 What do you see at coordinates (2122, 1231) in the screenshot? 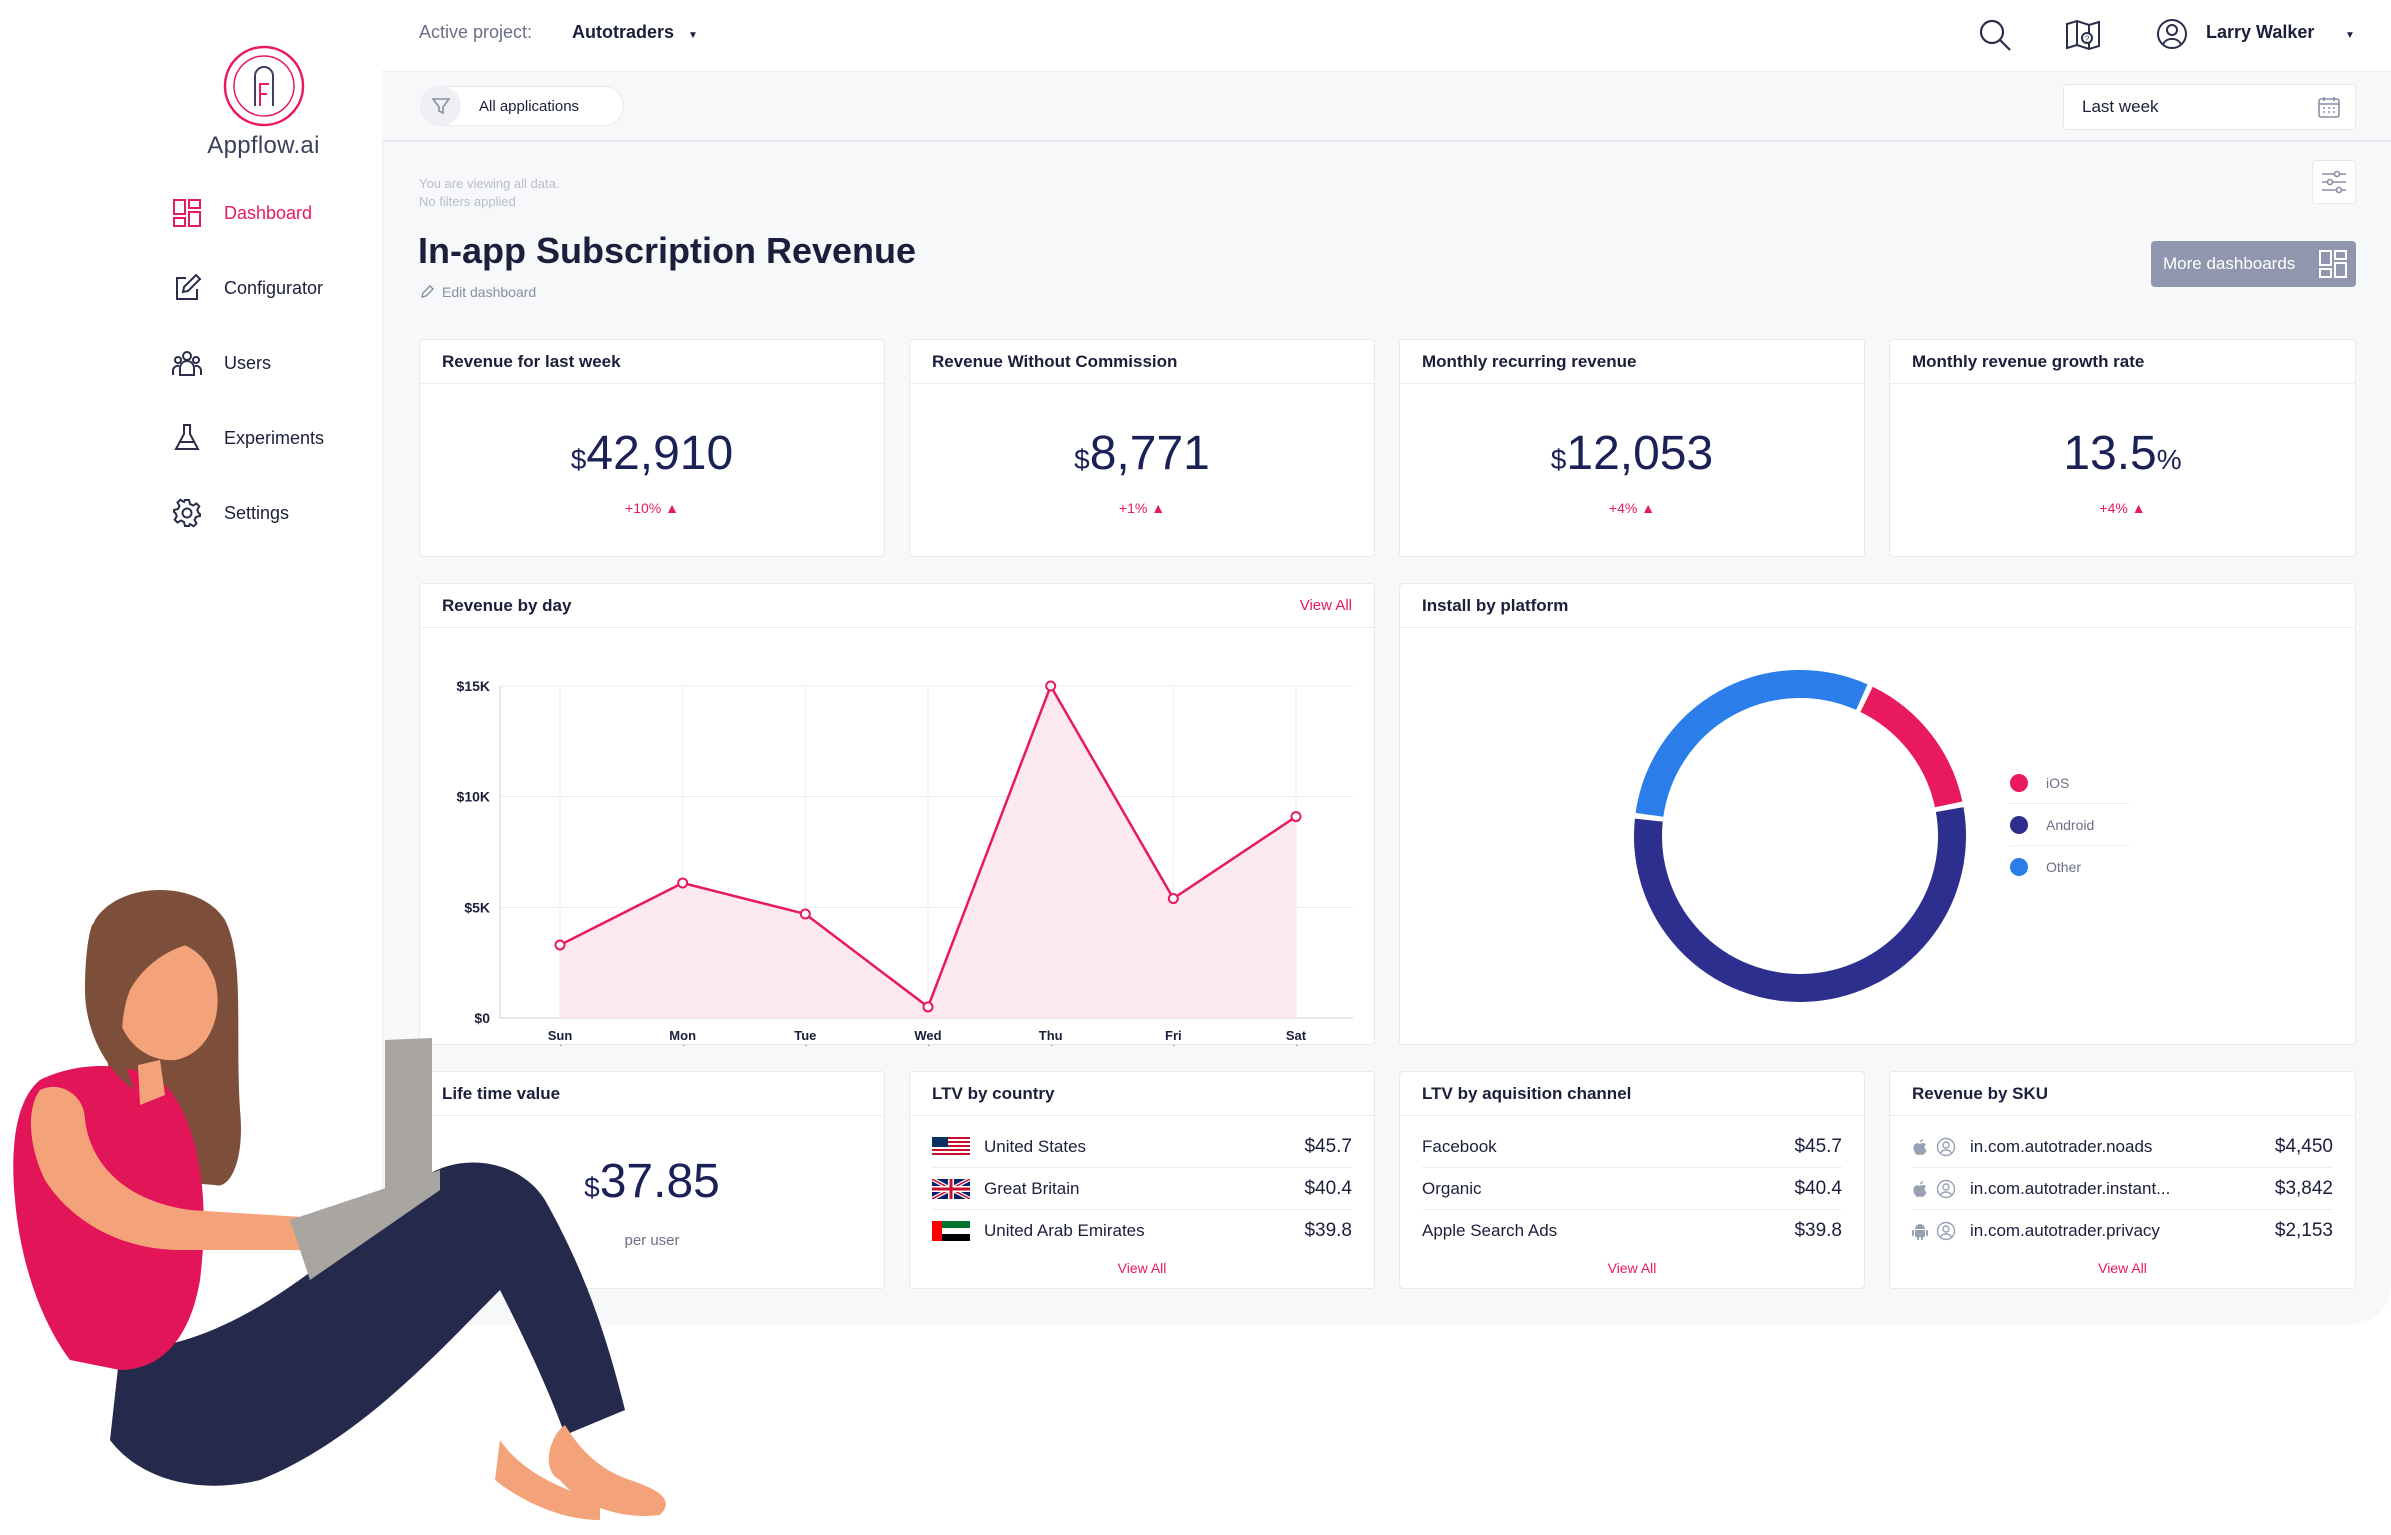
I see `list-item: in.com.autotrader.privacy $2,153` at bounding box center [2122, 1231].